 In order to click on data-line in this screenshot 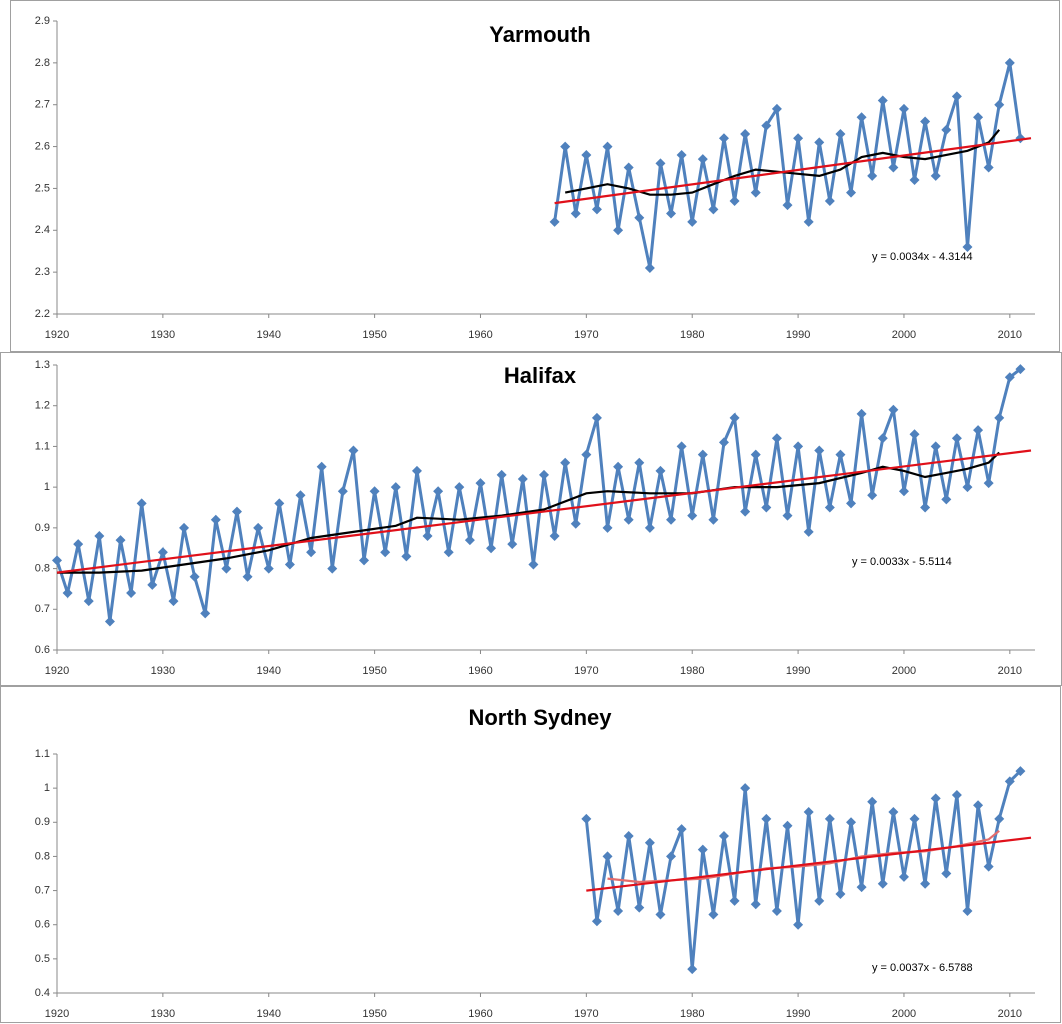, I will do `click(787, 165)`.